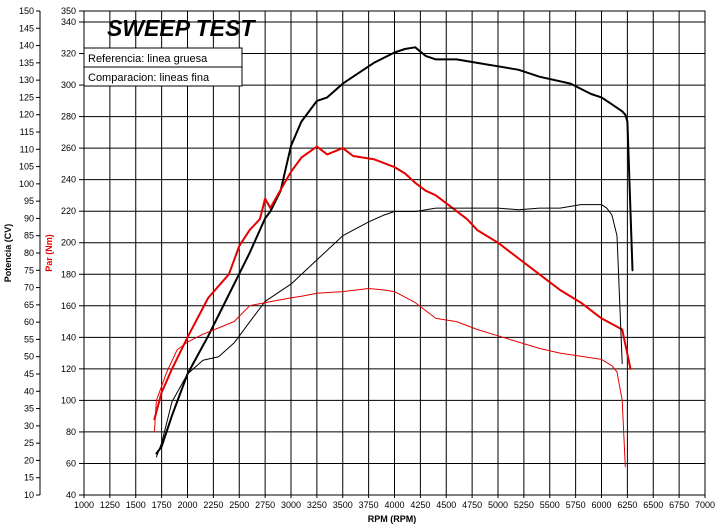 Image resolution: width=717 pixels, height=526 pixels. What do you see at coordinates (68, 54) in the screenshot?
I see `y-right-tick-label: 320` at bounding box center [68, 54].